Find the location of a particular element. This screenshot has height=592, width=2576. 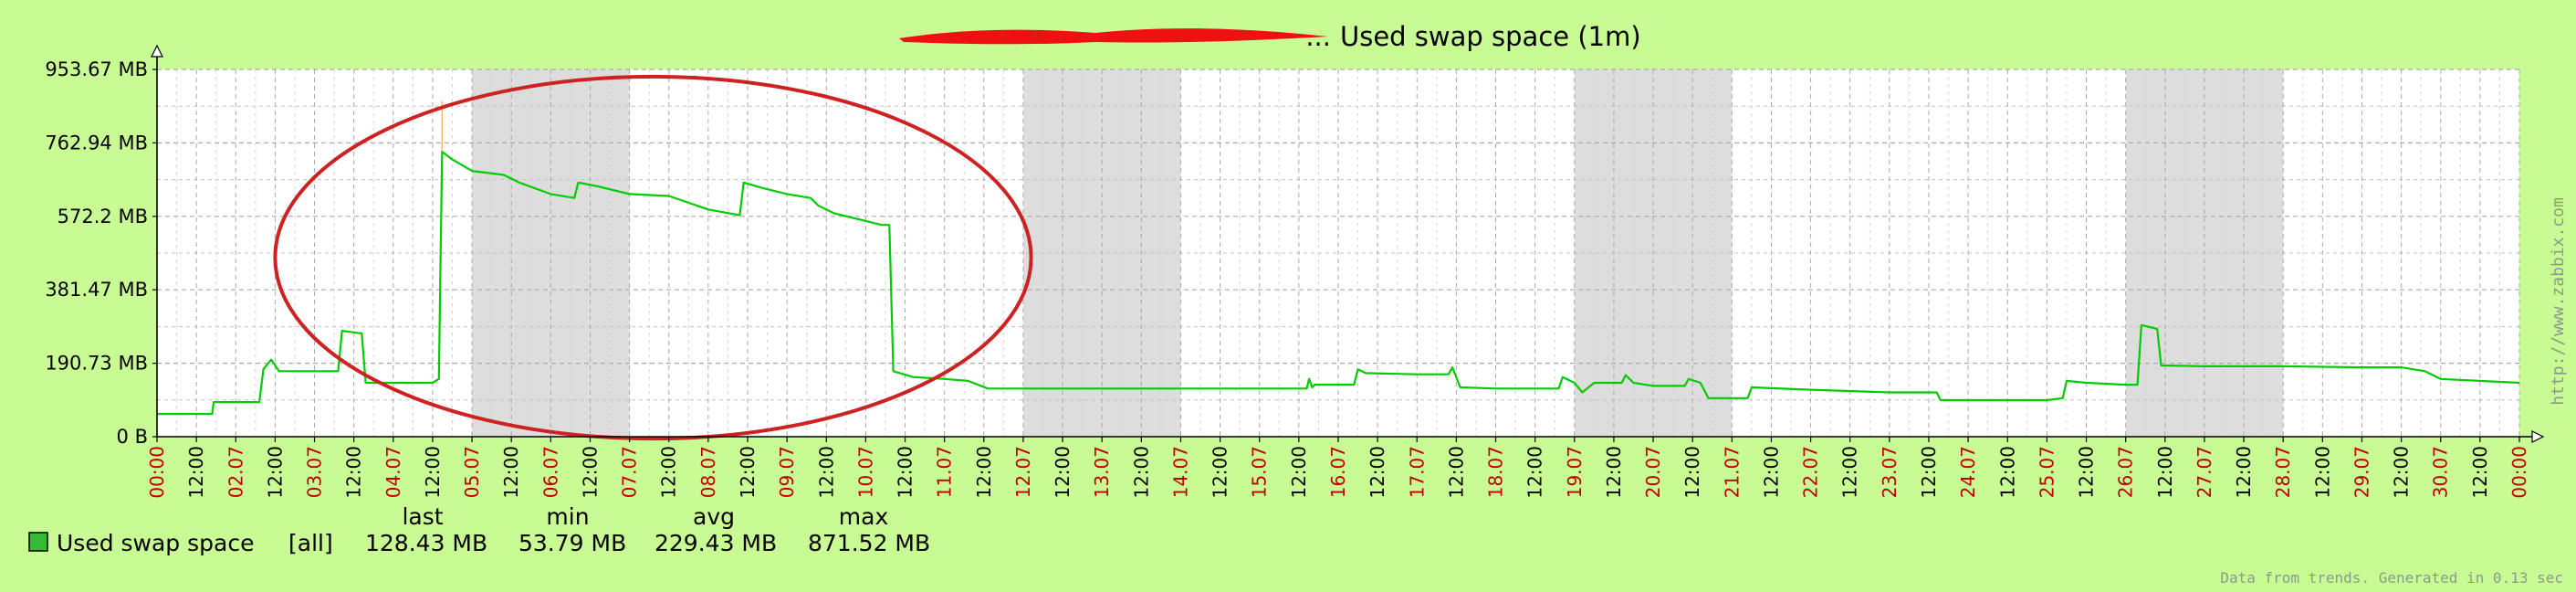

y-tick-label: 0 B is located at coordinates (132, 437).